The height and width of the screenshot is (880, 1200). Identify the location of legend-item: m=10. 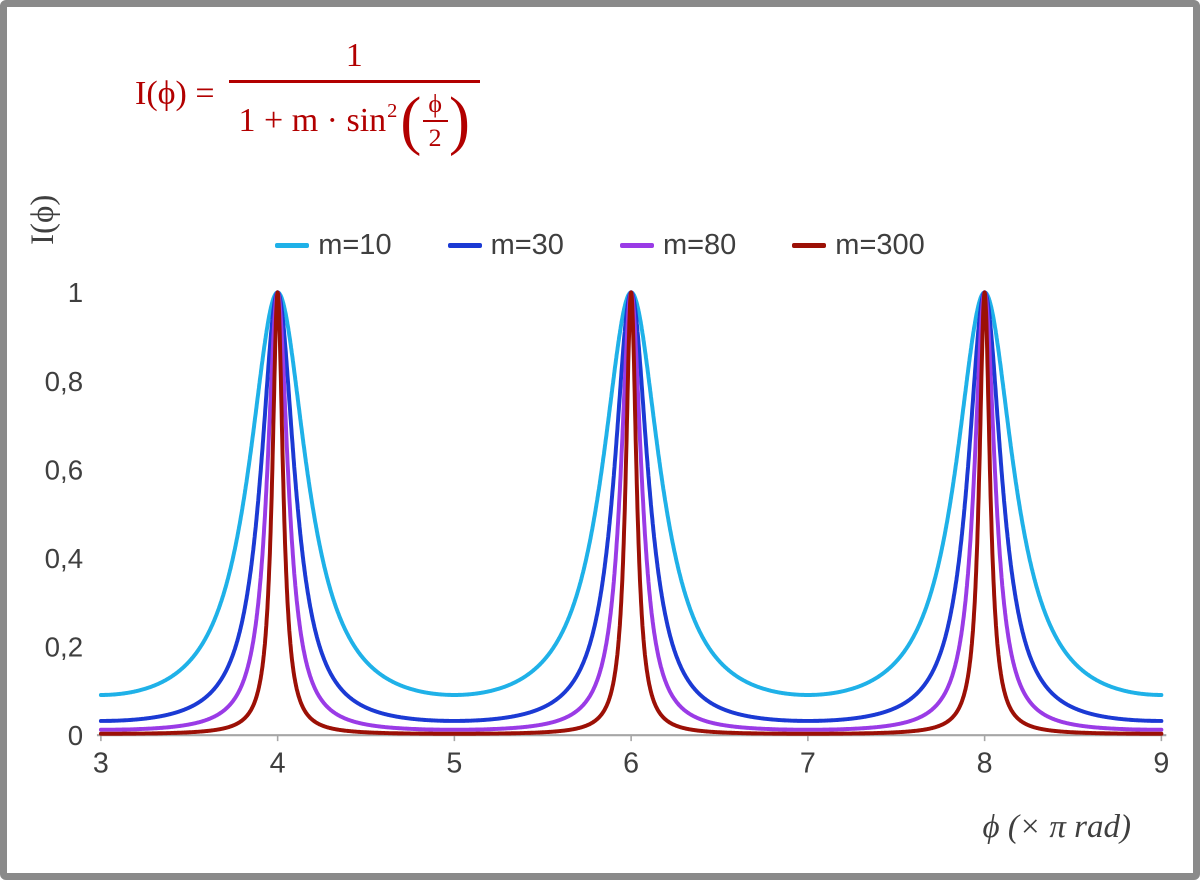
(333, 245).